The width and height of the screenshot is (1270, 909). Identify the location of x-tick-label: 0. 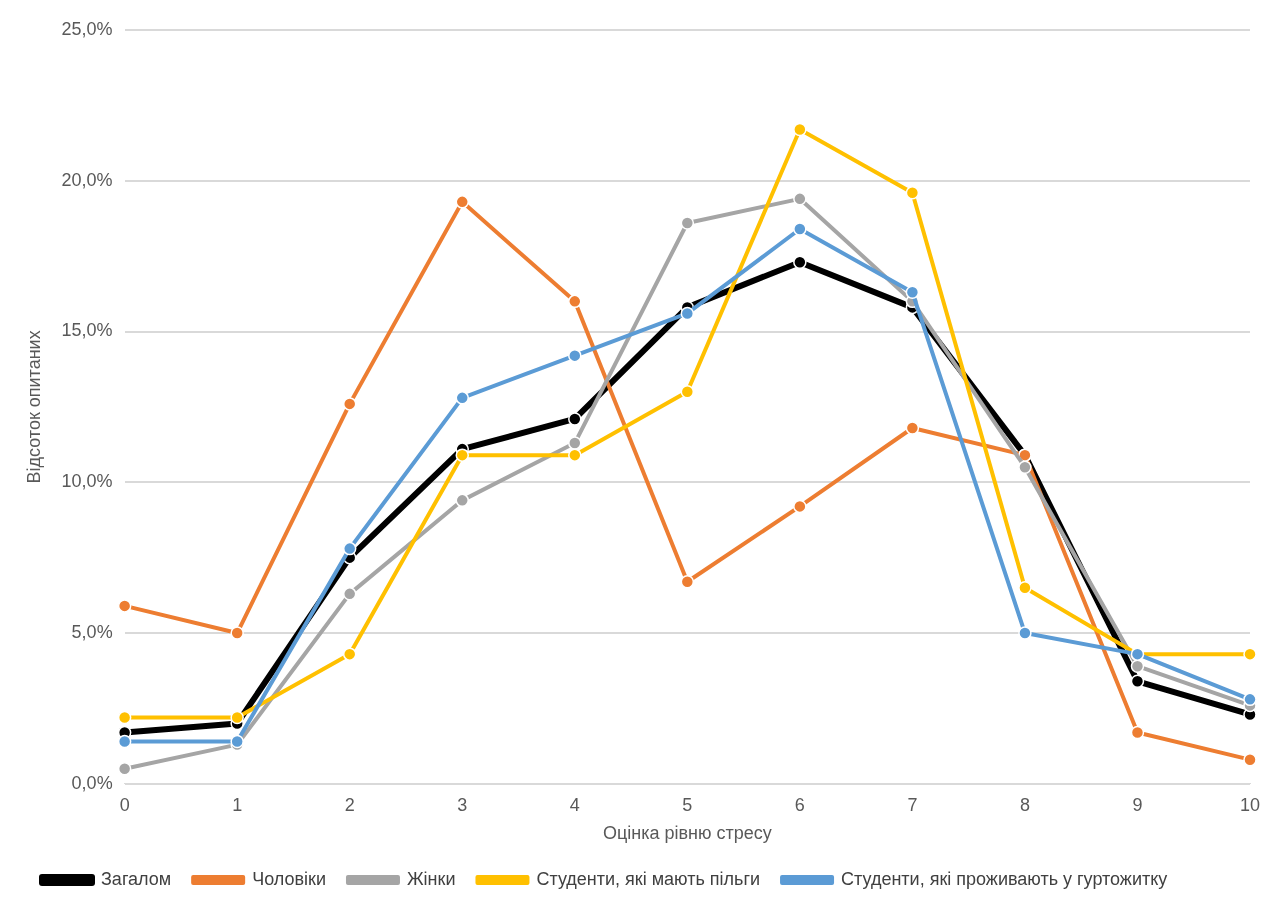
(124, 804).